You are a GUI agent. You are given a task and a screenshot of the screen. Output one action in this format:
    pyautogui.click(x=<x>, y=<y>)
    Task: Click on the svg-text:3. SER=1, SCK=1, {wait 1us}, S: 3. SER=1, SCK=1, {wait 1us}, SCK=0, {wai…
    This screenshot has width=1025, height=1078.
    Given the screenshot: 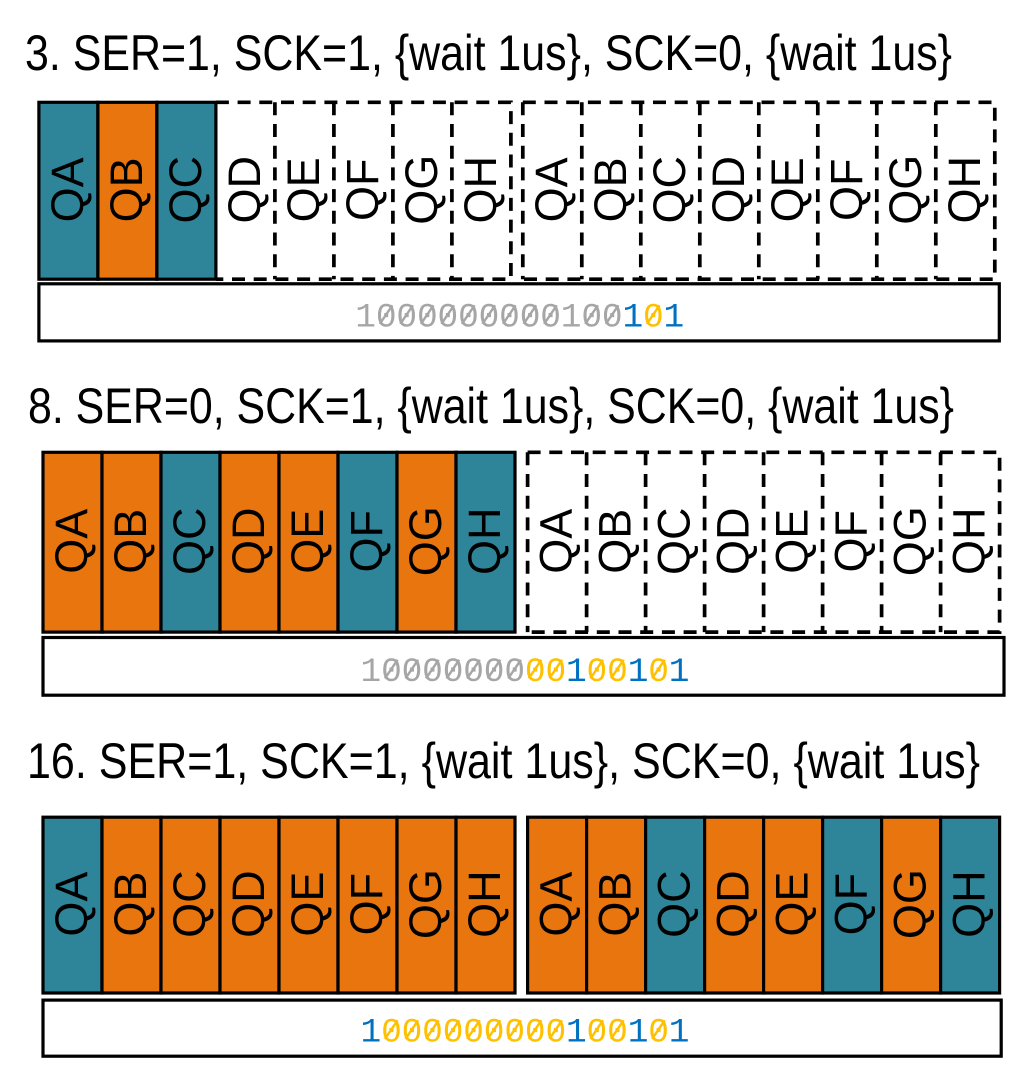 What is the action you would take?
    pyautogui.click(x=488, y=53)
    